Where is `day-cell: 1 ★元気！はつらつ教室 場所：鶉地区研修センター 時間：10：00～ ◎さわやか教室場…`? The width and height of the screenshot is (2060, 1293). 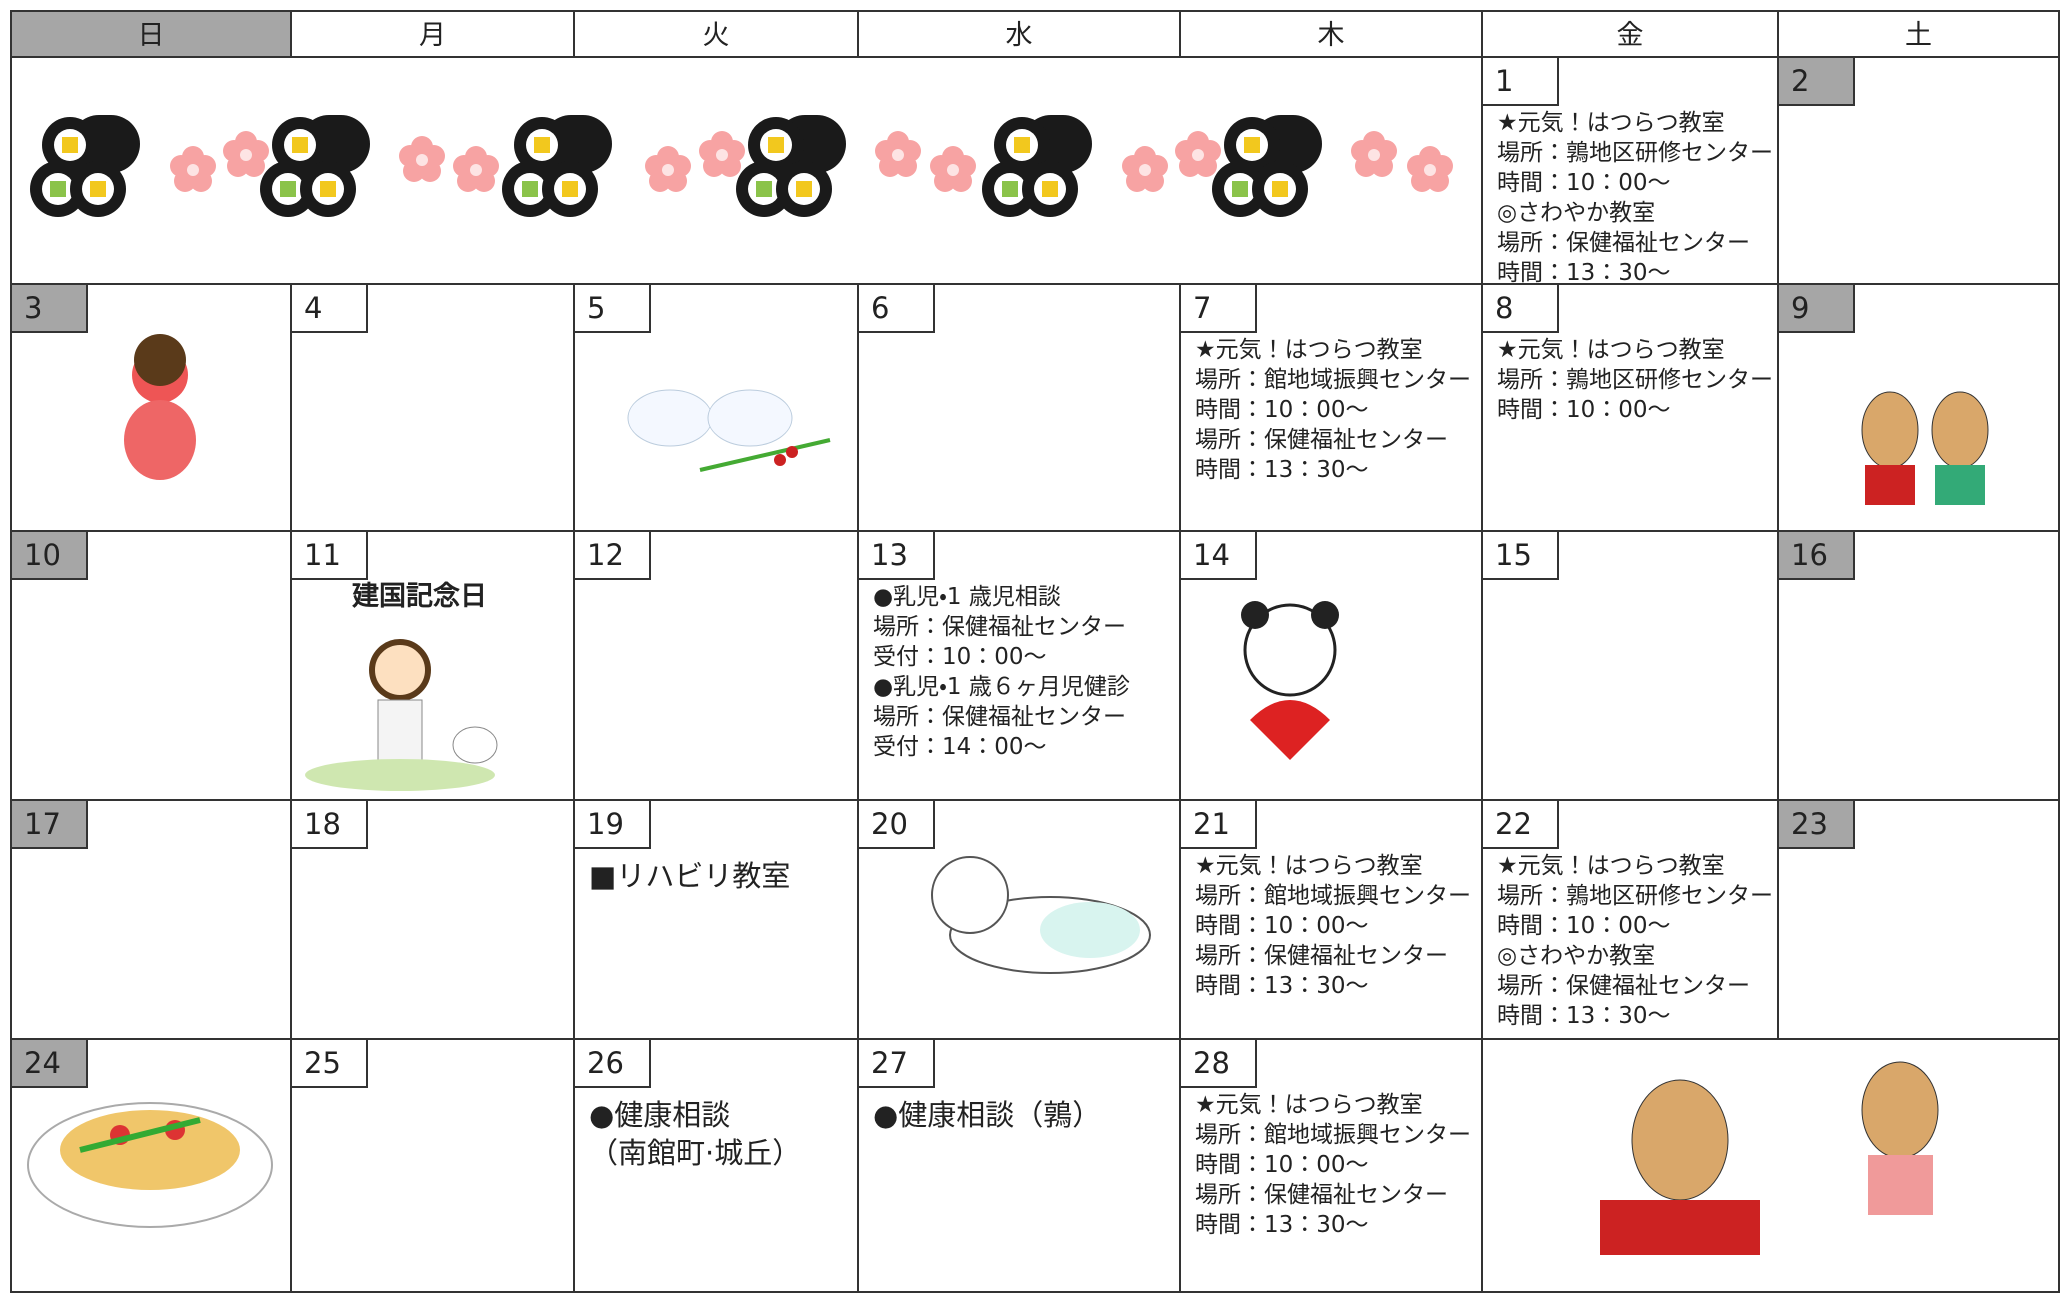
day-cell: 1 ★元気！はつらつ教室 場所：鶉地区研修センター 時間：10：00～ ◎さわやか教室場… is located at coordinates (1631, 173).